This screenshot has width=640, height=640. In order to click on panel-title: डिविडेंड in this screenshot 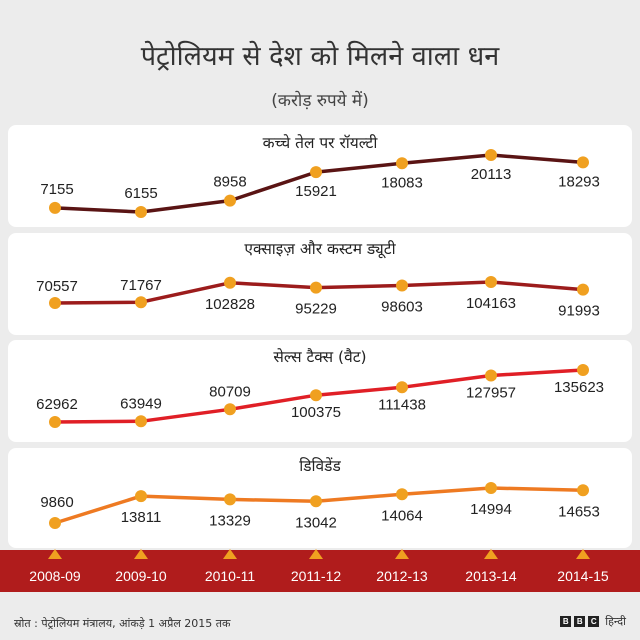, I will do `click(320, 466)`.